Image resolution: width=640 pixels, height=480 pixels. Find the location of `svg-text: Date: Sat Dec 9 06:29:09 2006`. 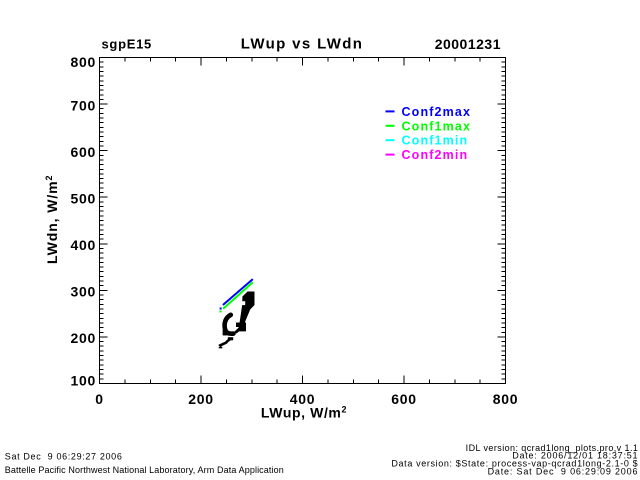

svg-text: Date: Sat Dec 9 06:29:09 2006 is located at coordinates (563, 471).